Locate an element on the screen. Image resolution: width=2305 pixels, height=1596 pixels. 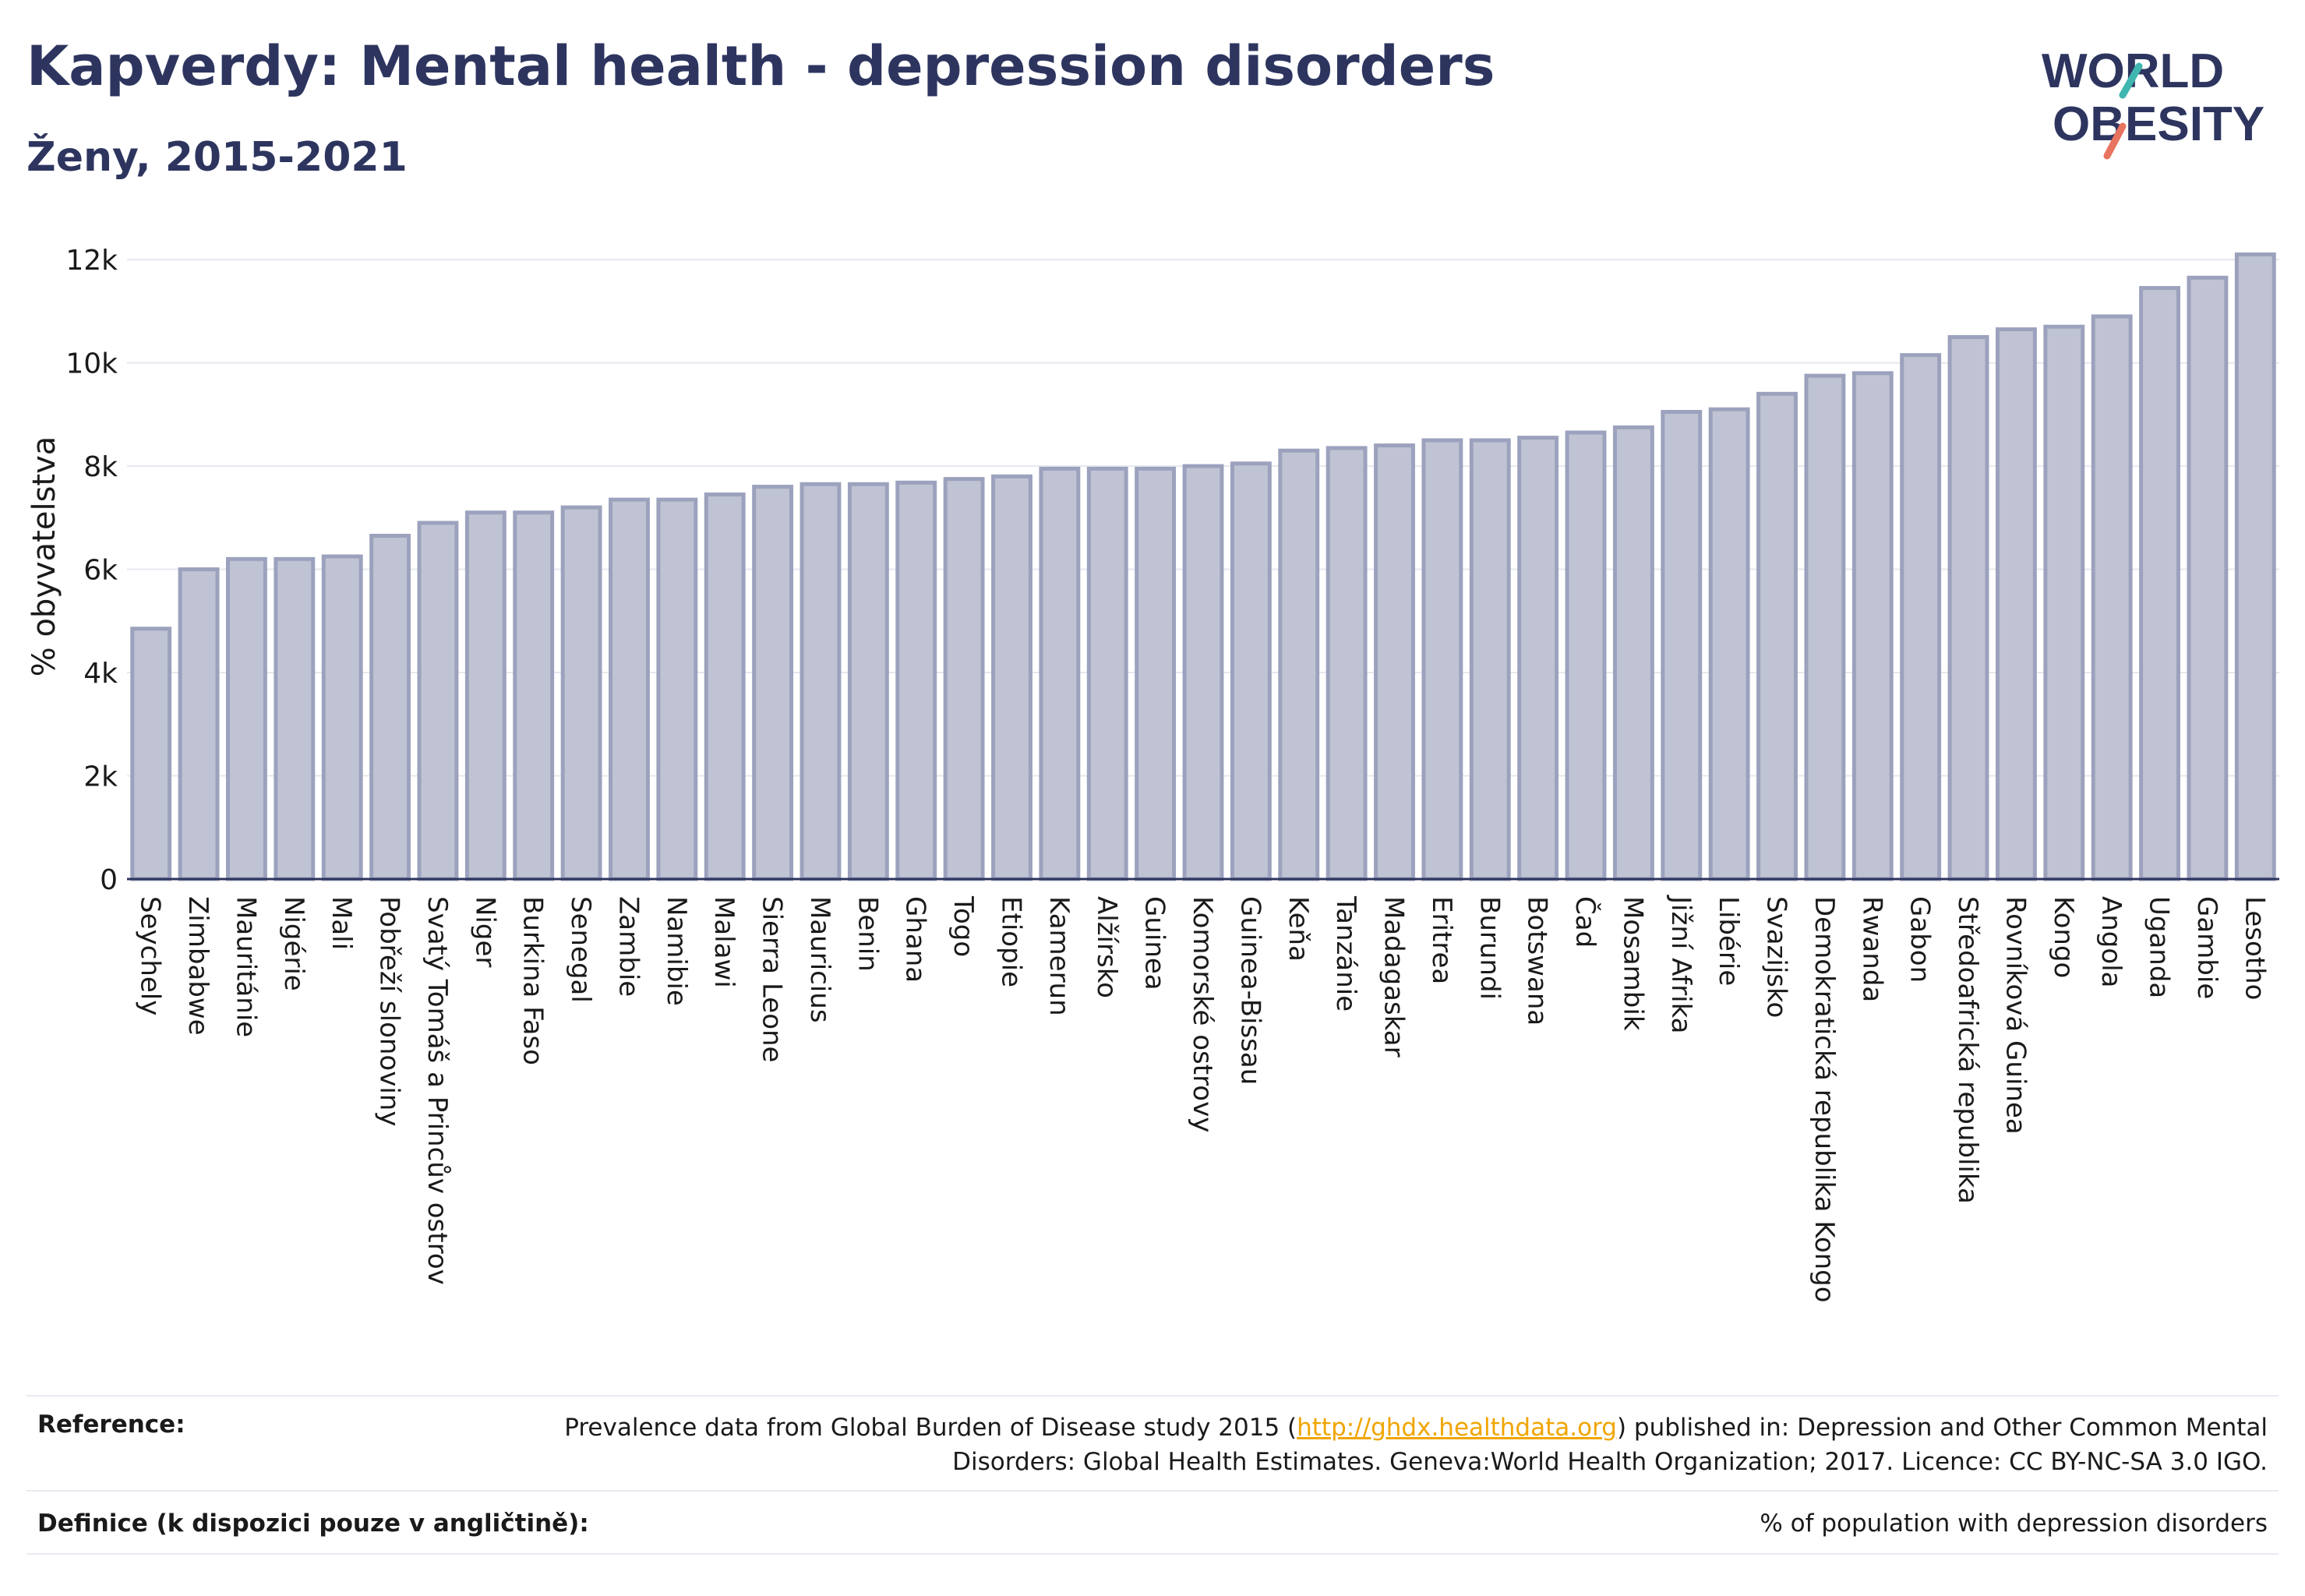
x-tick-label: Ghana is located at coordinates (915, 939).